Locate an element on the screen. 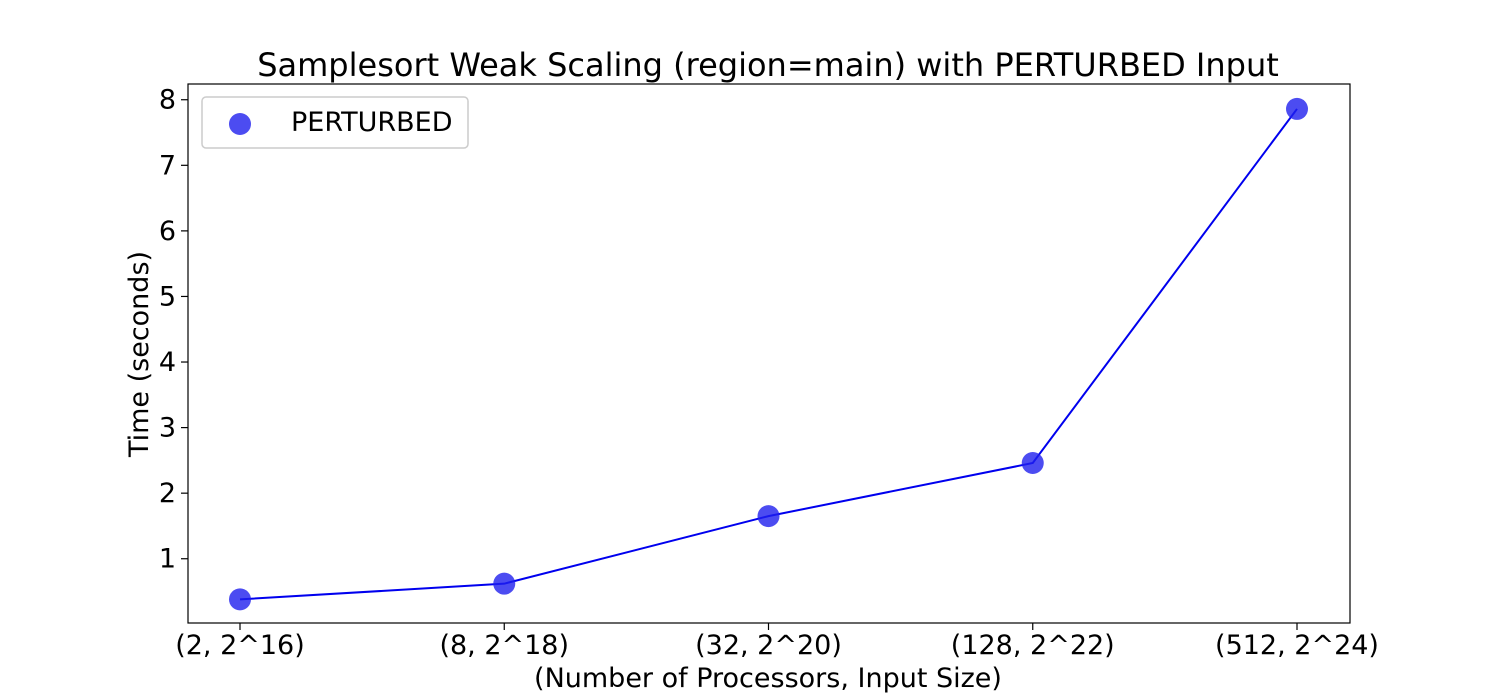  y-tick-label: 5 is located at coordinates (167, 296).